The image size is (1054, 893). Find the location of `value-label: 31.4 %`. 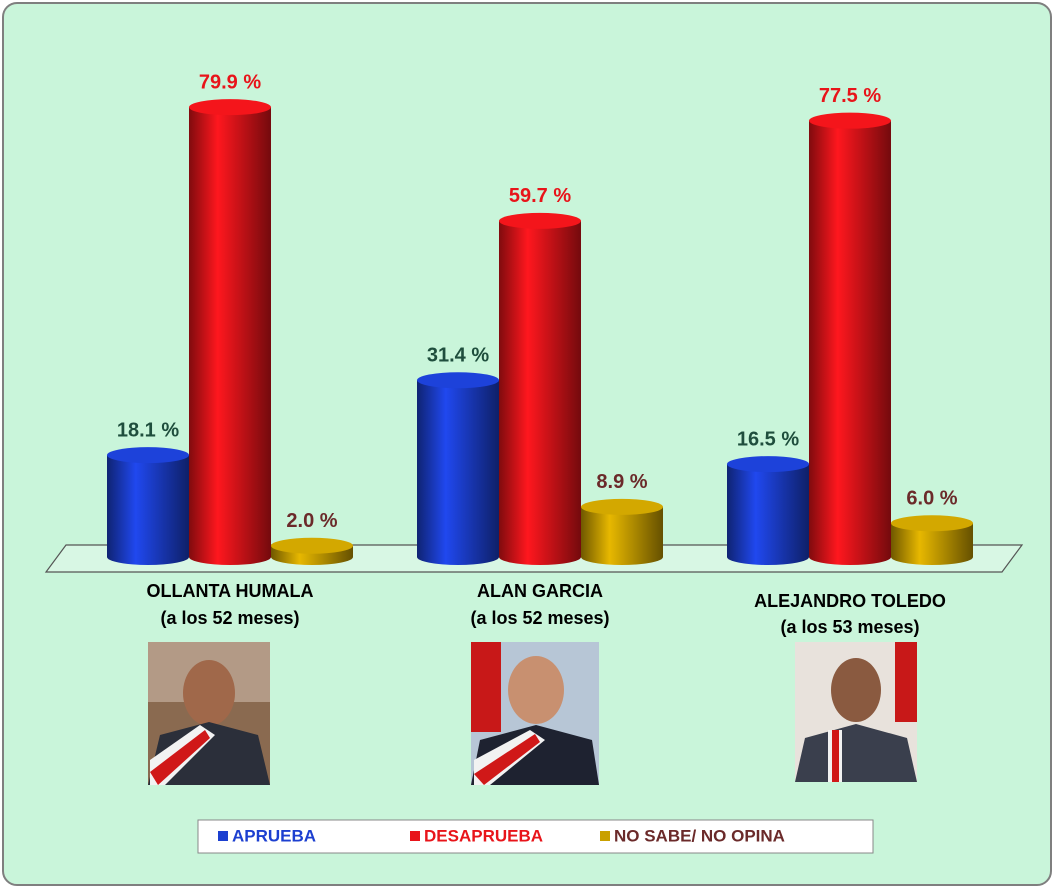

value-label: 31.4 % is located at coordinates (458, 355).